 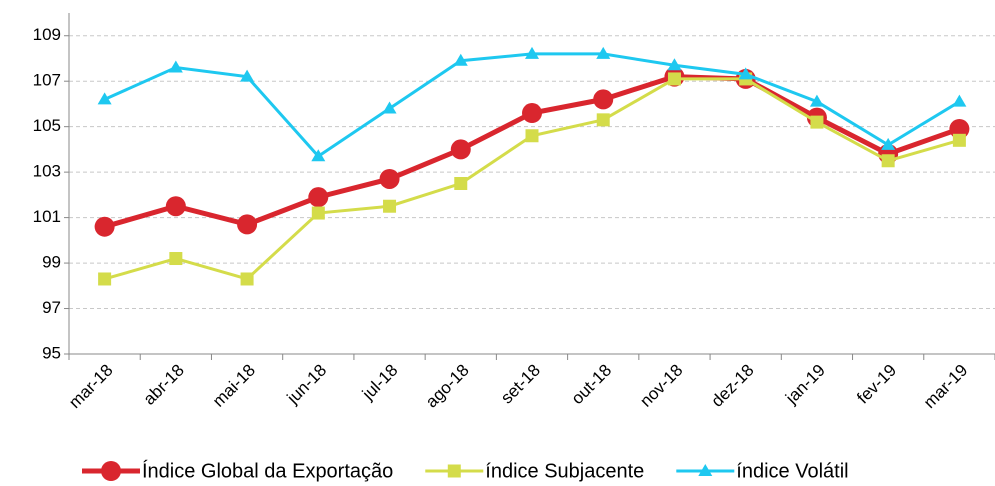 I want to click on x-tick-label: out-18, so click(x=592, y=385).